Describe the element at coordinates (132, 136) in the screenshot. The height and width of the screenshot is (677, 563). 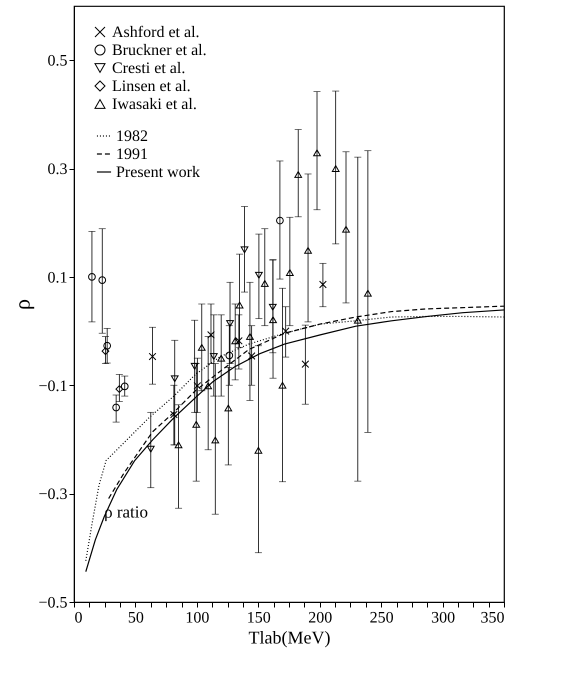
I see `legend-label: 1982` at that location.